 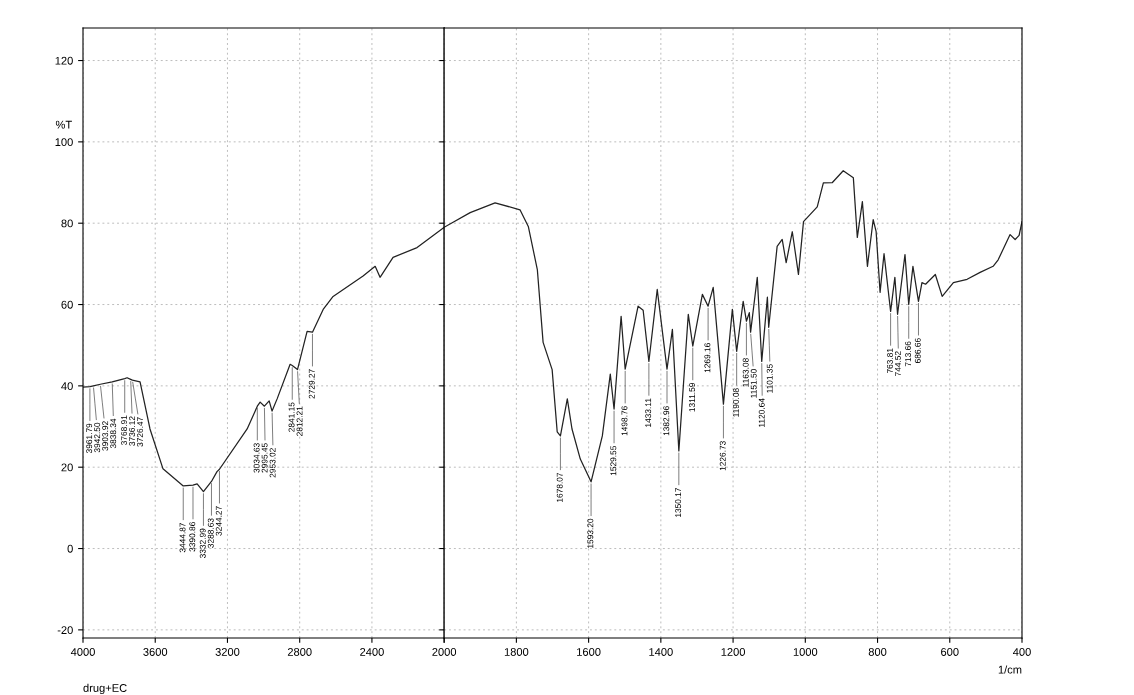 I want to click on annotation: 2841.15, so click(x=291, y=417).